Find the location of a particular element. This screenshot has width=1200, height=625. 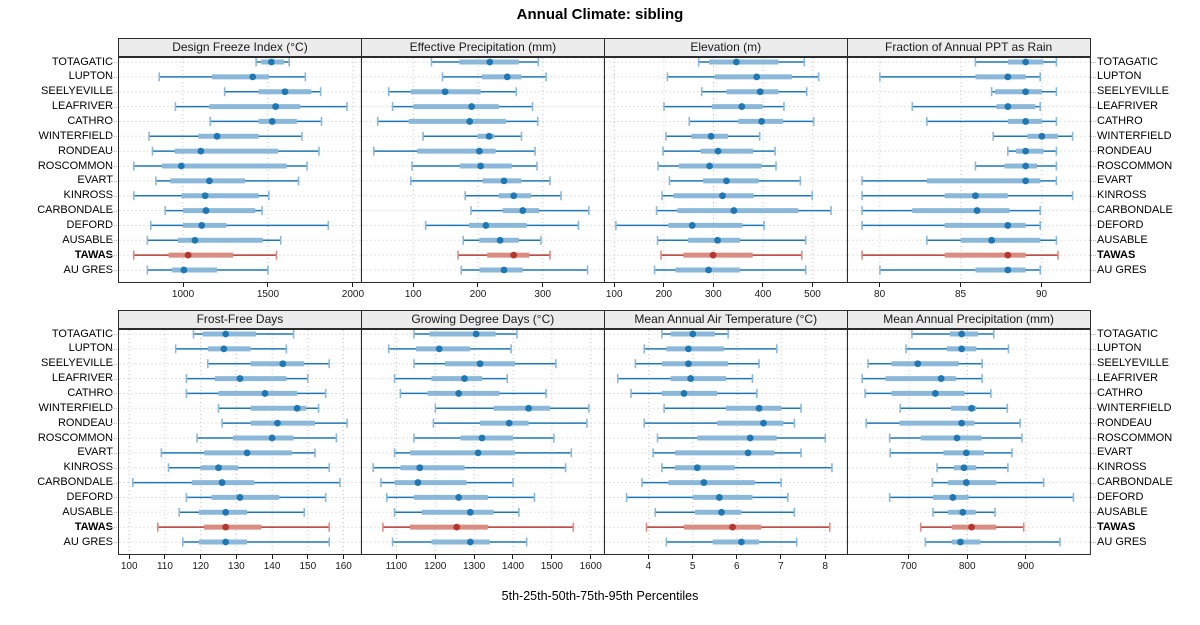

panel-fraction-of-annual-ppt-as-rain is located at coordinates (968, 170).